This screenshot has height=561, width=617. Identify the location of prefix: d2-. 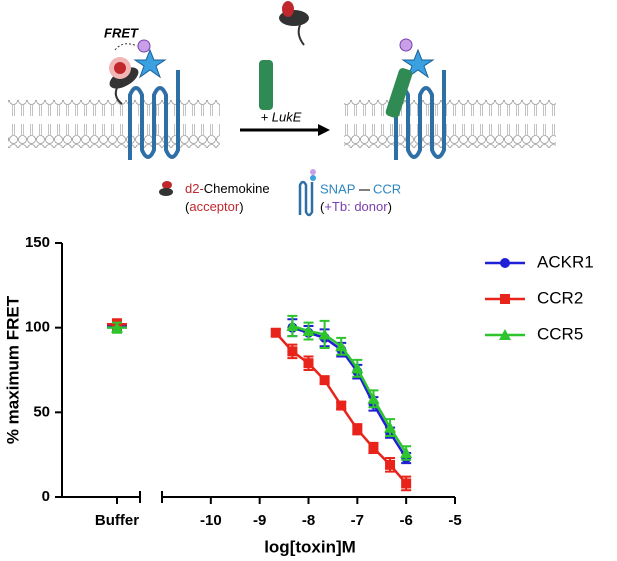
(194, 188).